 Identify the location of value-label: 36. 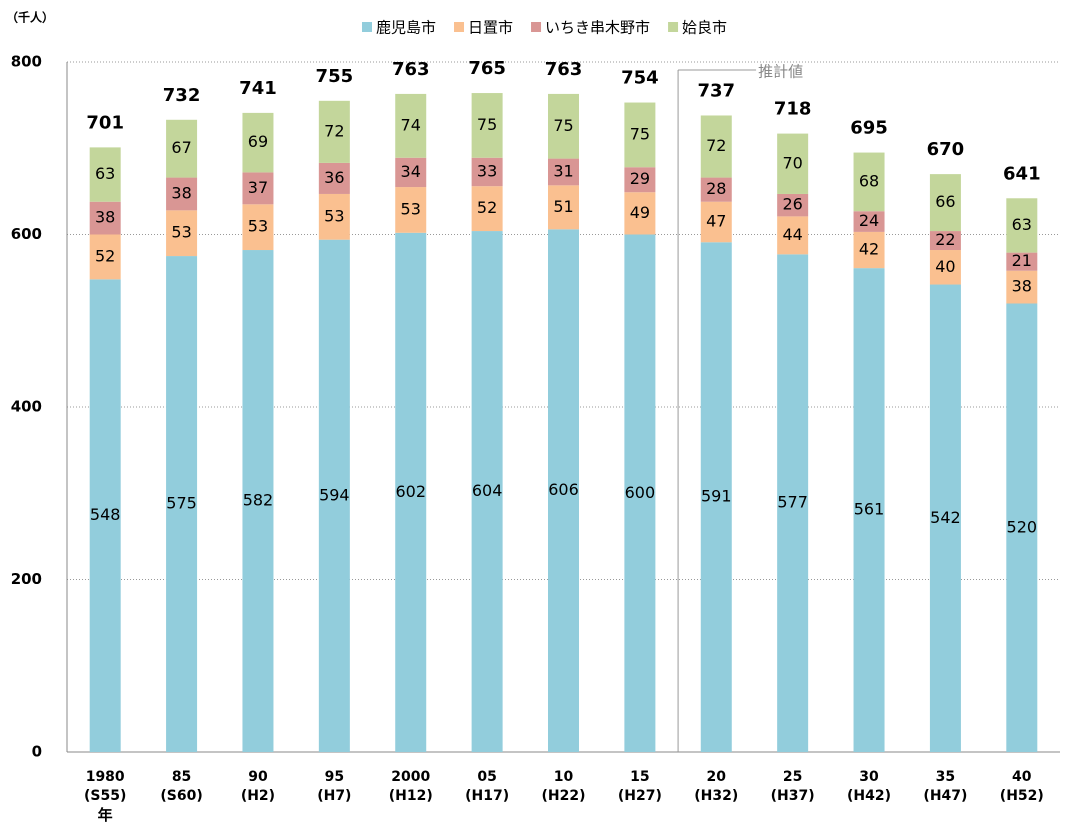
(334, 177).